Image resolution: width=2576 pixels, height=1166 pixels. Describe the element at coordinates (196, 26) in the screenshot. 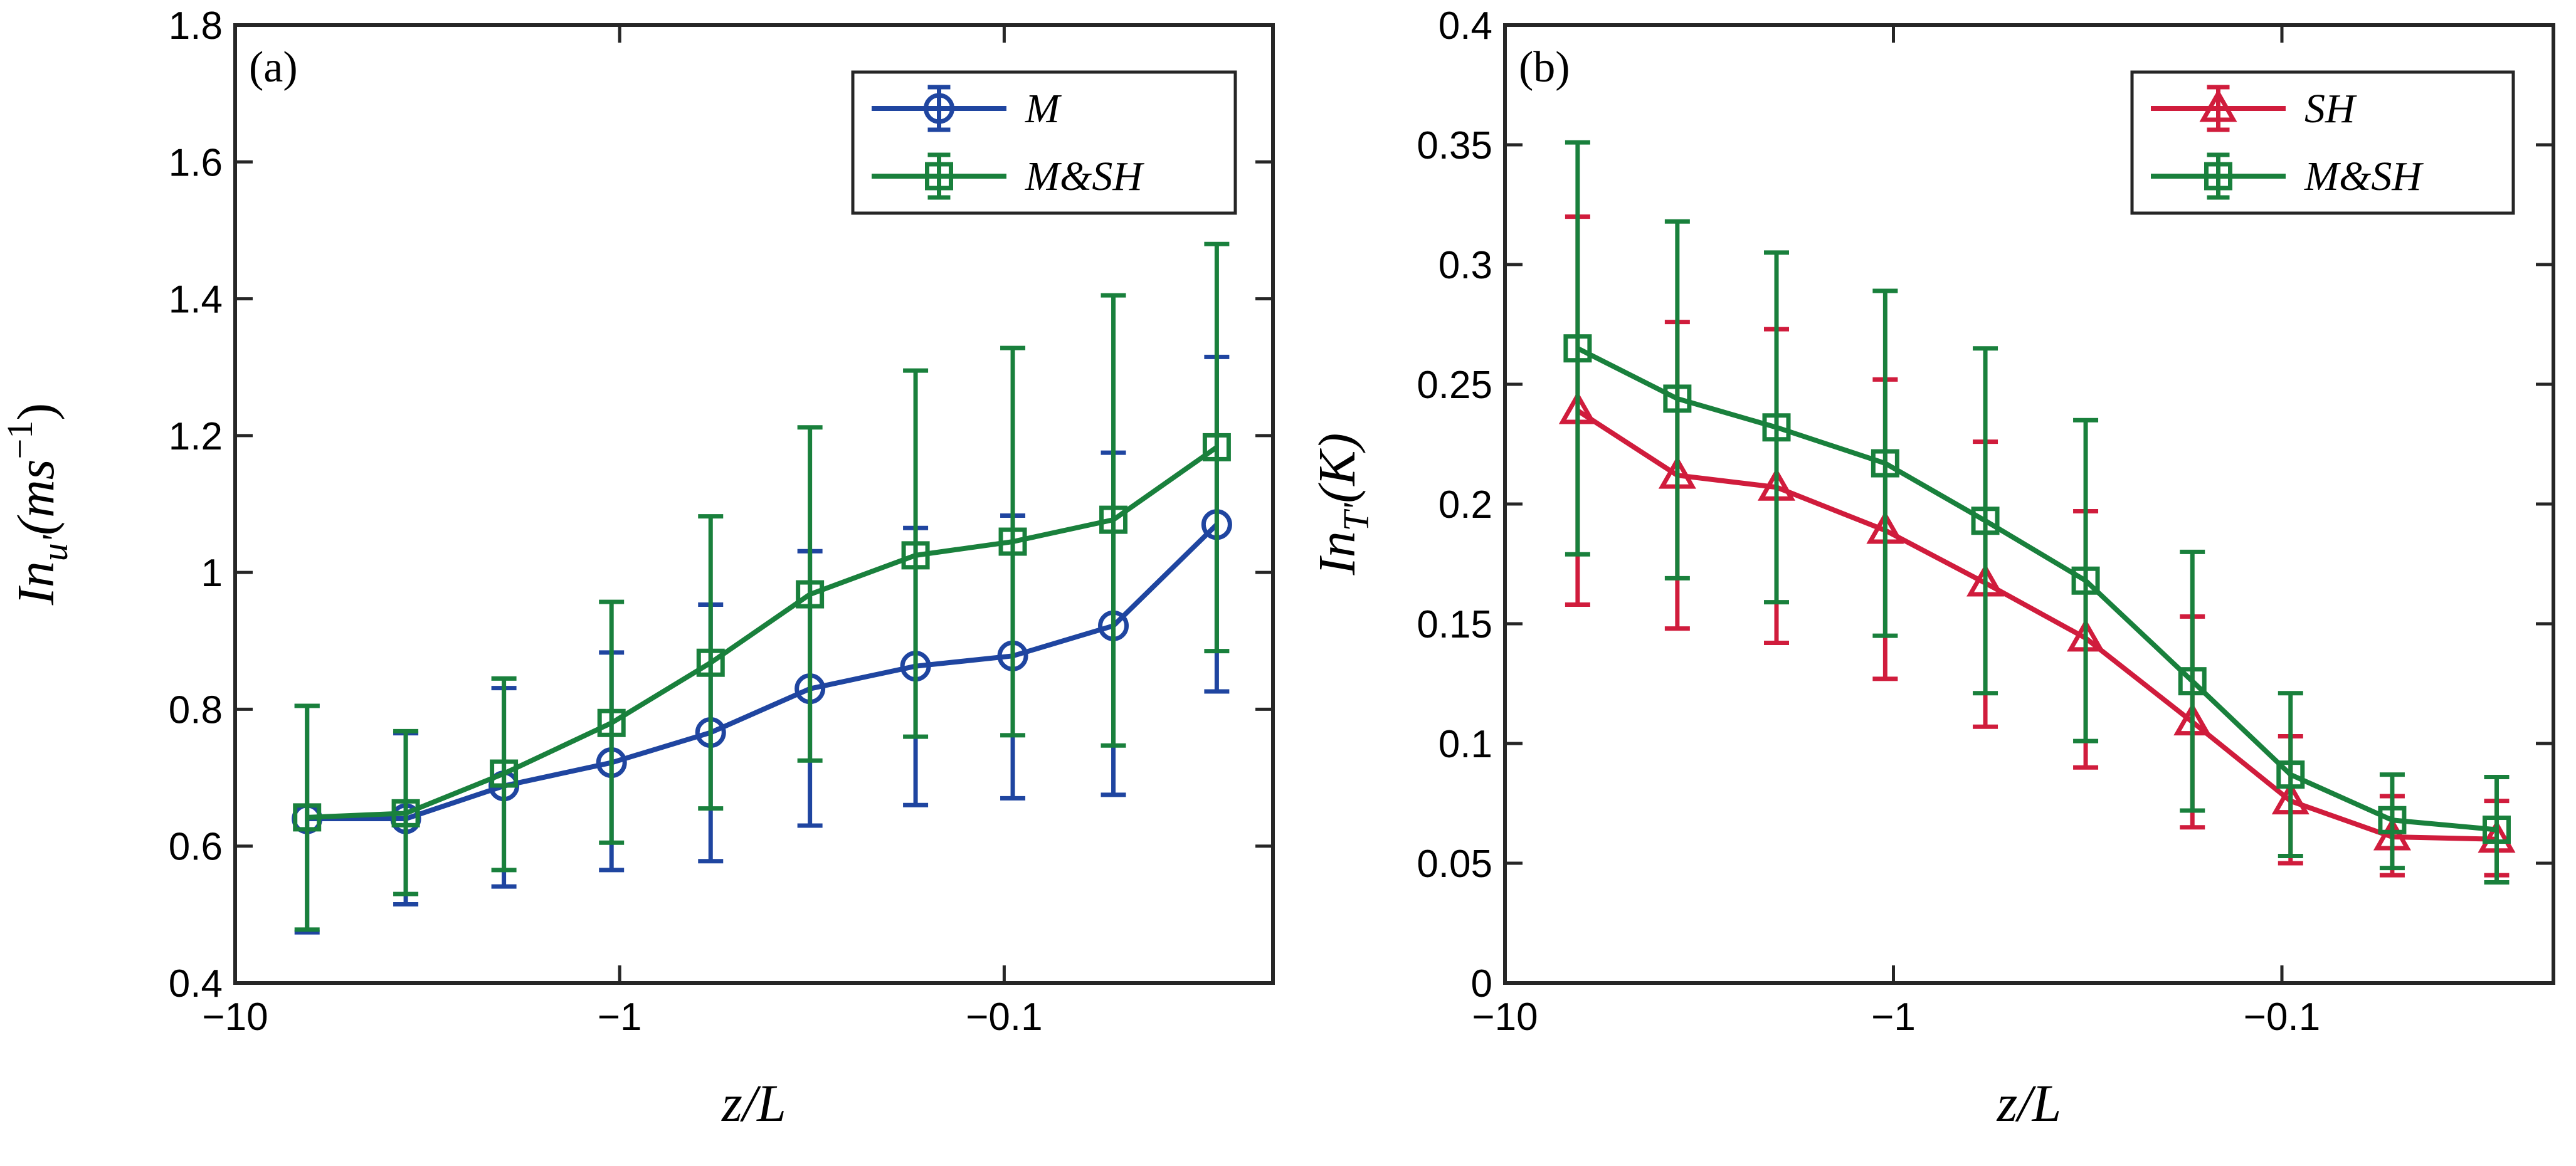

I see `y-tick-label: 1.8` at that location.